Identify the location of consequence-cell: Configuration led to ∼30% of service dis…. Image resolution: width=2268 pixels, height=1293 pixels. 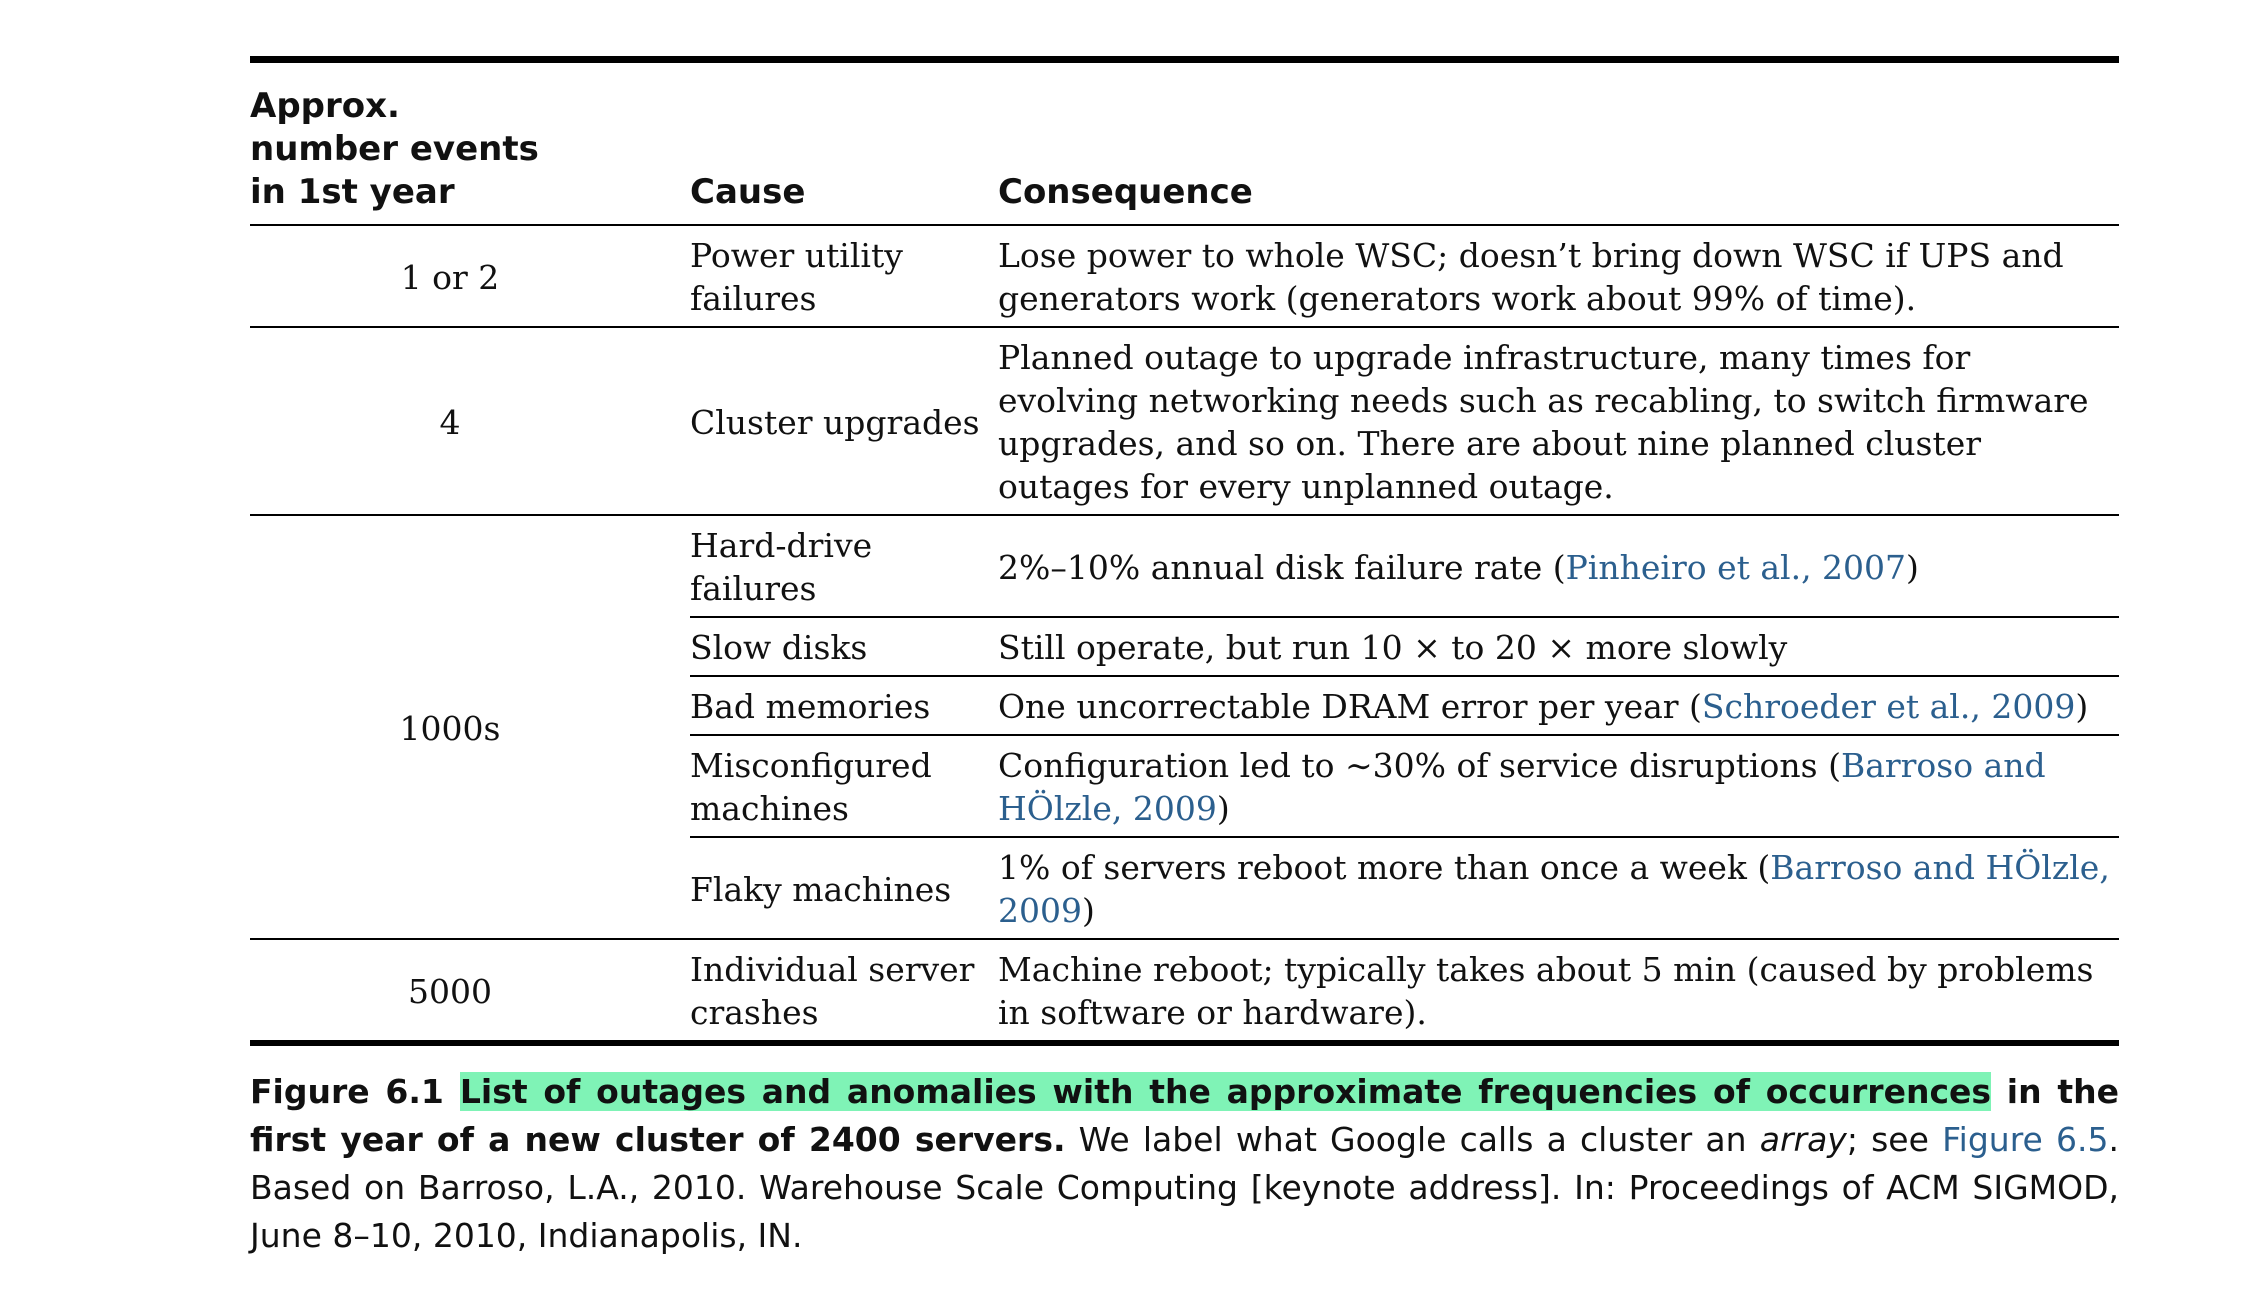
(1558, 786).